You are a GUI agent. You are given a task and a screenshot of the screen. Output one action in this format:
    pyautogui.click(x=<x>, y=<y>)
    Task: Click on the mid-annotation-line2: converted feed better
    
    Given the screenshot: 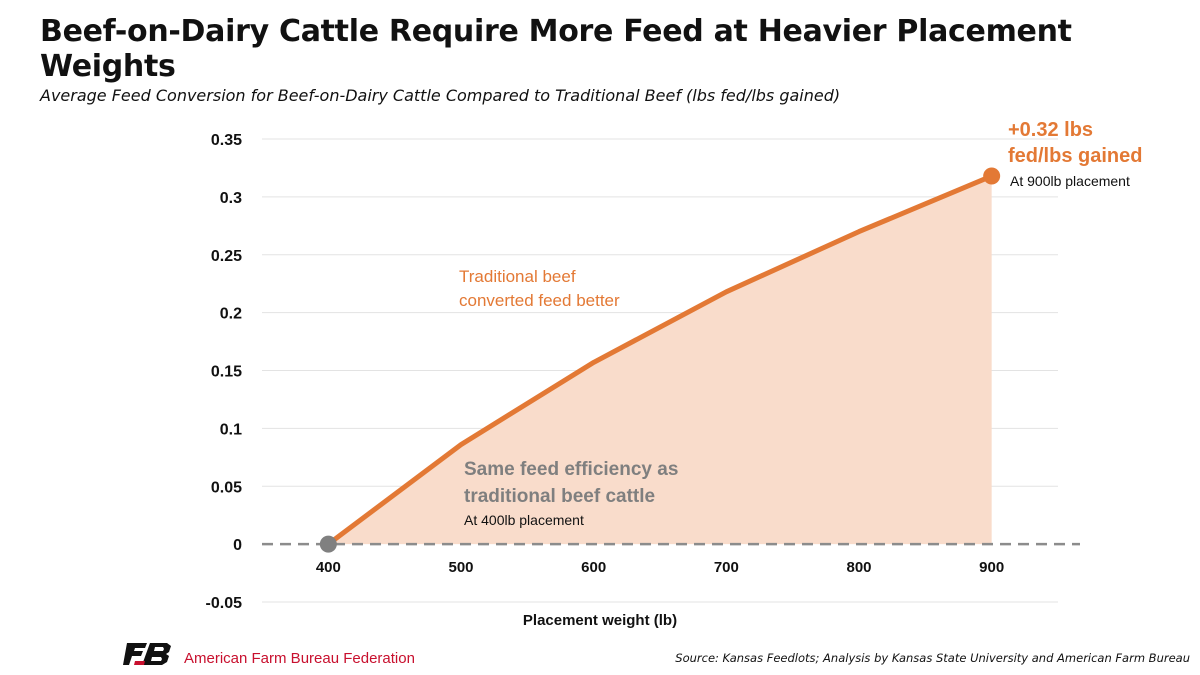 What is the action you would take?
    pyautogui.click(x=539, y=300)
    